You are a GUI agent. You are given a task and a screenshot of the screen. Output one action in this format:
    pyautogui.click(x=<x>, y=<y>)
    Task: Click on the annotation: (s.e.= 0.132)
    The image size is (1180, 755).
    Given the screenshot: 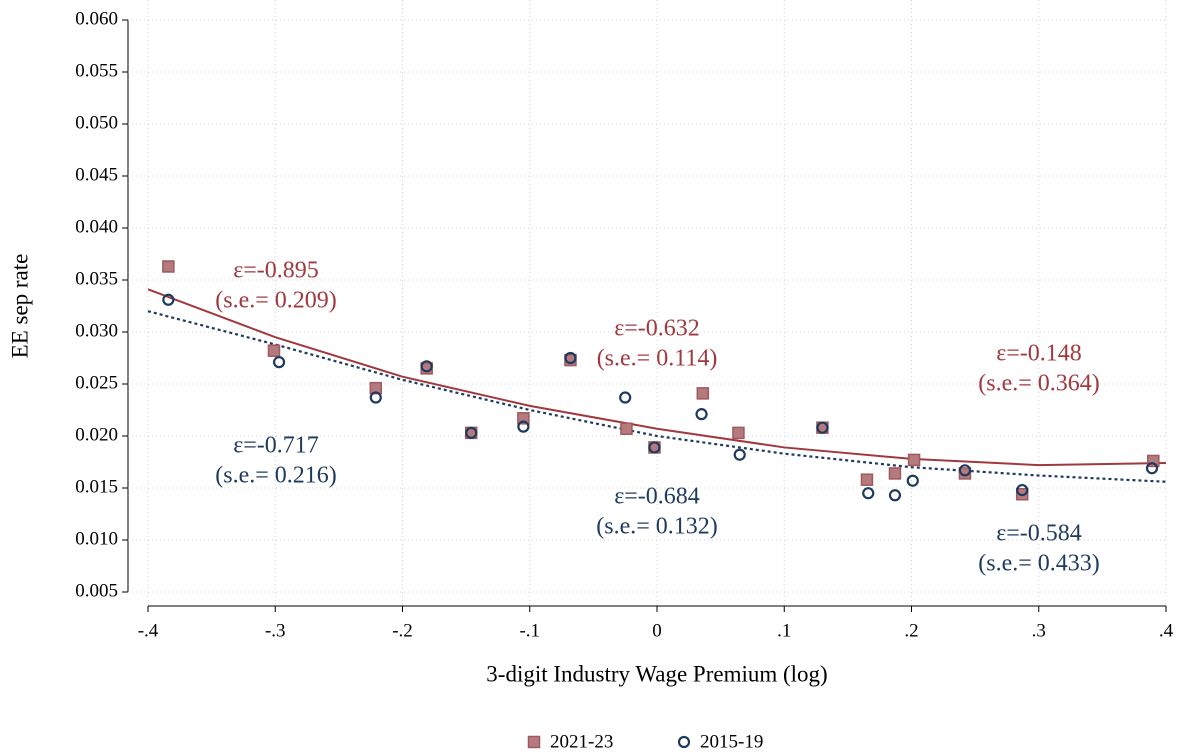 What is the action you would take?
    pyautogui.click(x=657, y=527)
    